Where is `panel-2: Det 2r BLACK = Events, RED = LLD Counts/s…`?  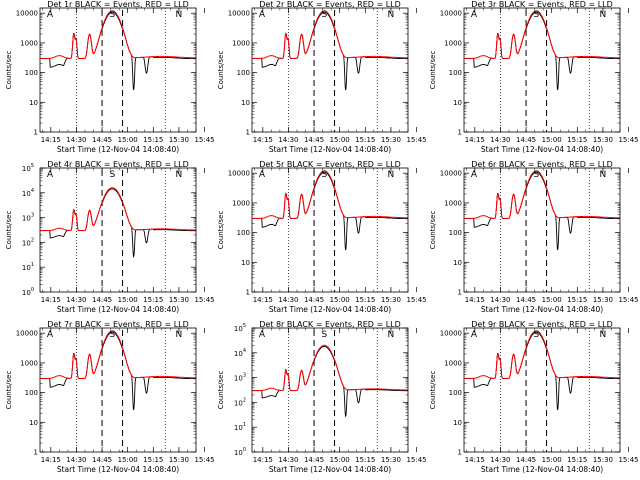 panel-2: Det 2r BLACK = Events, RED = LLD Counts/s… is located at coordinates (322, 77).